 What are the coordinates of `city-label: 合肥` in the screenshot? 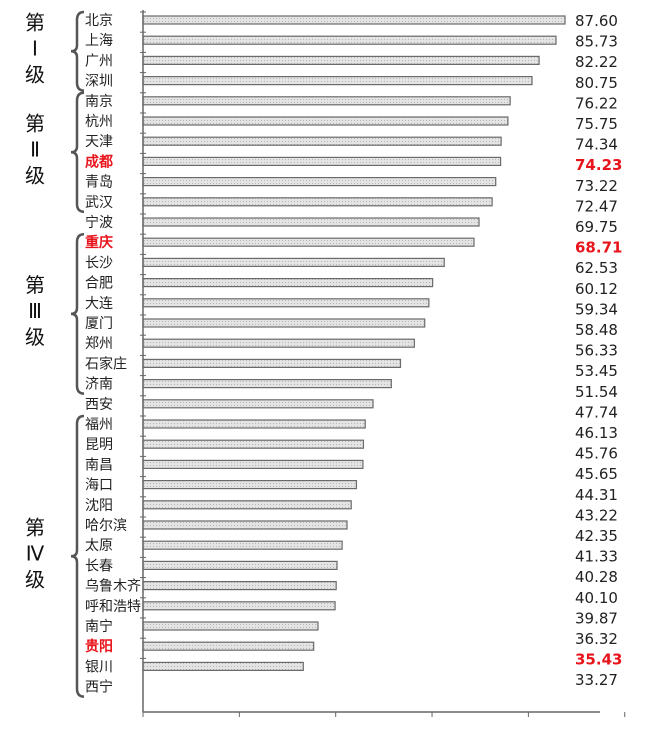 It's located at (99, 284).